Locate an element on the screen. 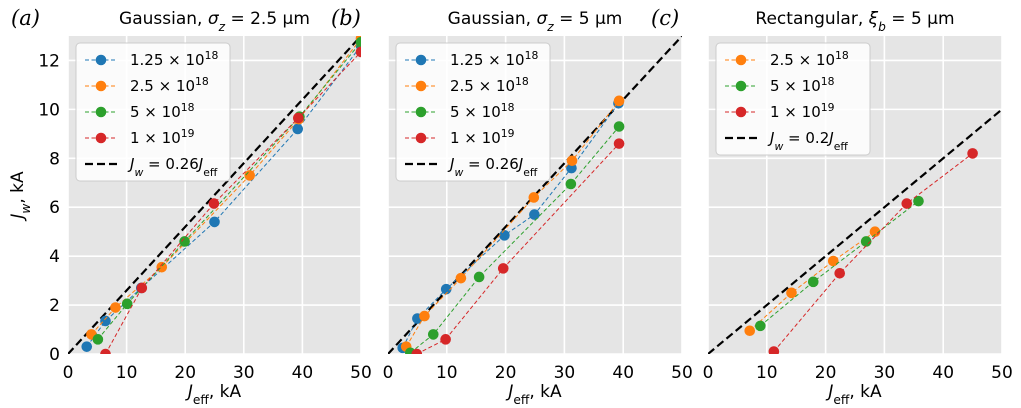 The image size is (1021, 408). y-axis-label-part: w is located at coordinates (26, 208).